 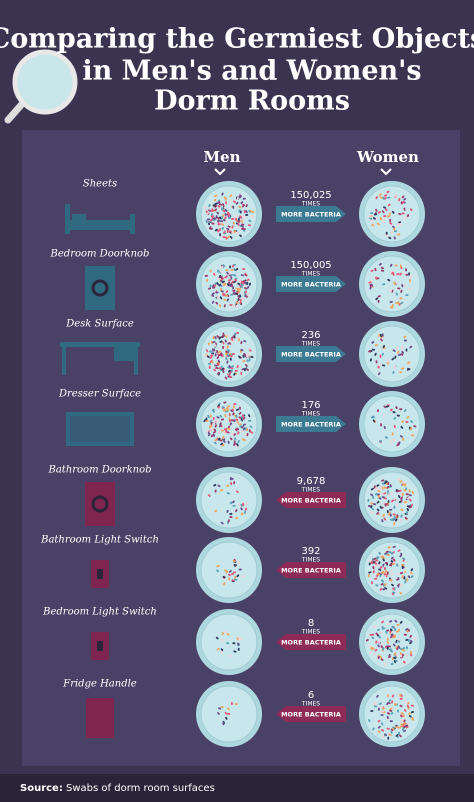 What do you see at coordinates (392, 642) in the screenshot?
I see `petri-dish` at bounding box center [392, 642].